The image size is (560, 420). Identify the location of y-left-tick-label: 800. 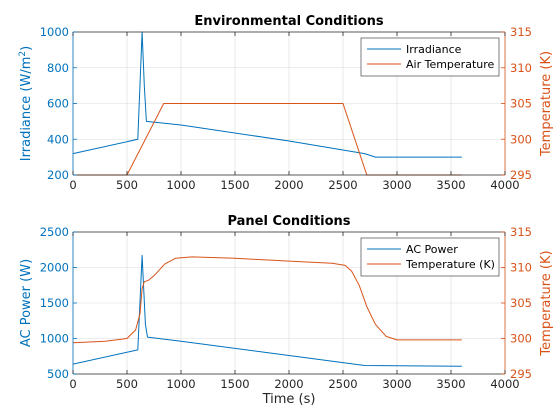
(58, 68).